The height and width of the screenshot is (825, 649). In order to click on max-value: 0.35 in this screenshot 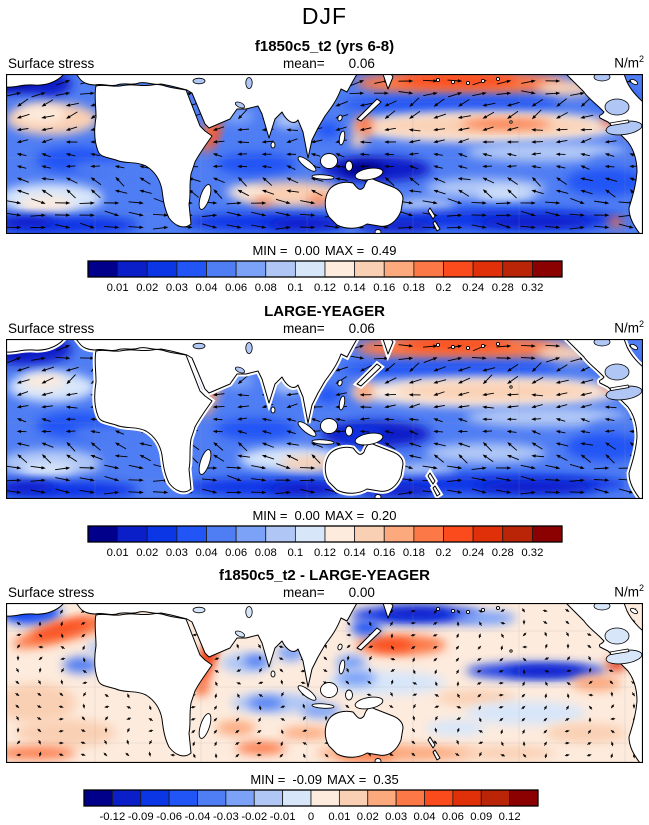, I will do `click(385, 779)`.